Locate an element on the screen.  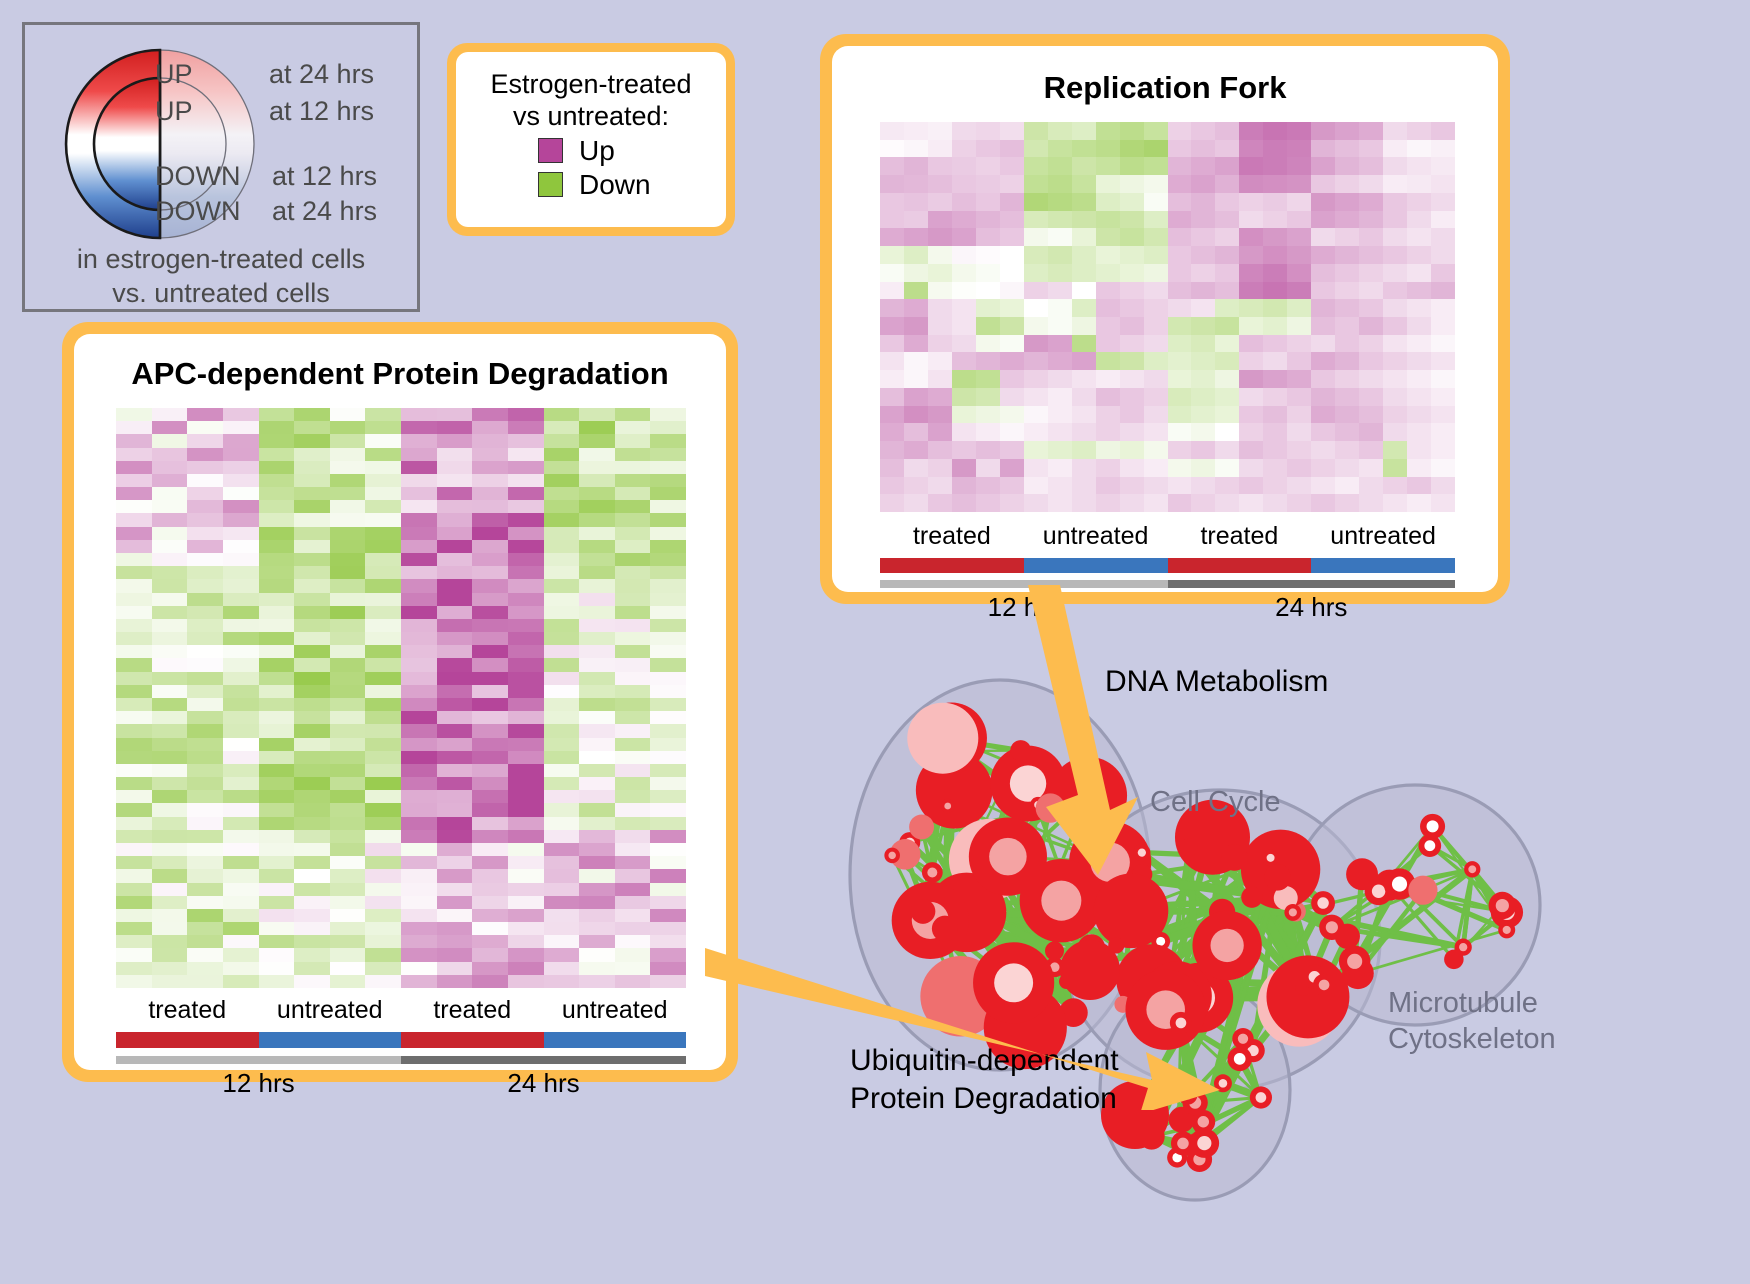
group-label: treated is located at coordinates (187, 1012).